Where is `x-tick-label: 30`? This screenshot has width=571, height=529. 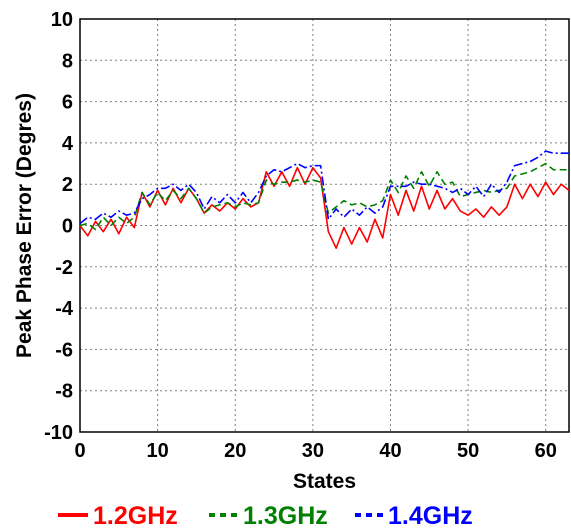
x-tick-label: 30 is located at coordinates (313, 451).